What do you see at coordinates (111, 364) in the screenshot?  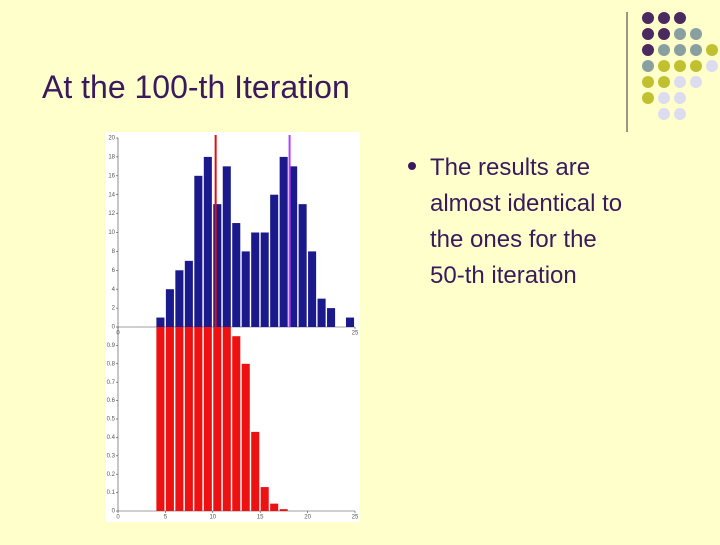 I see `y-tick-label: 0.8` at bounding box center [111, 364].